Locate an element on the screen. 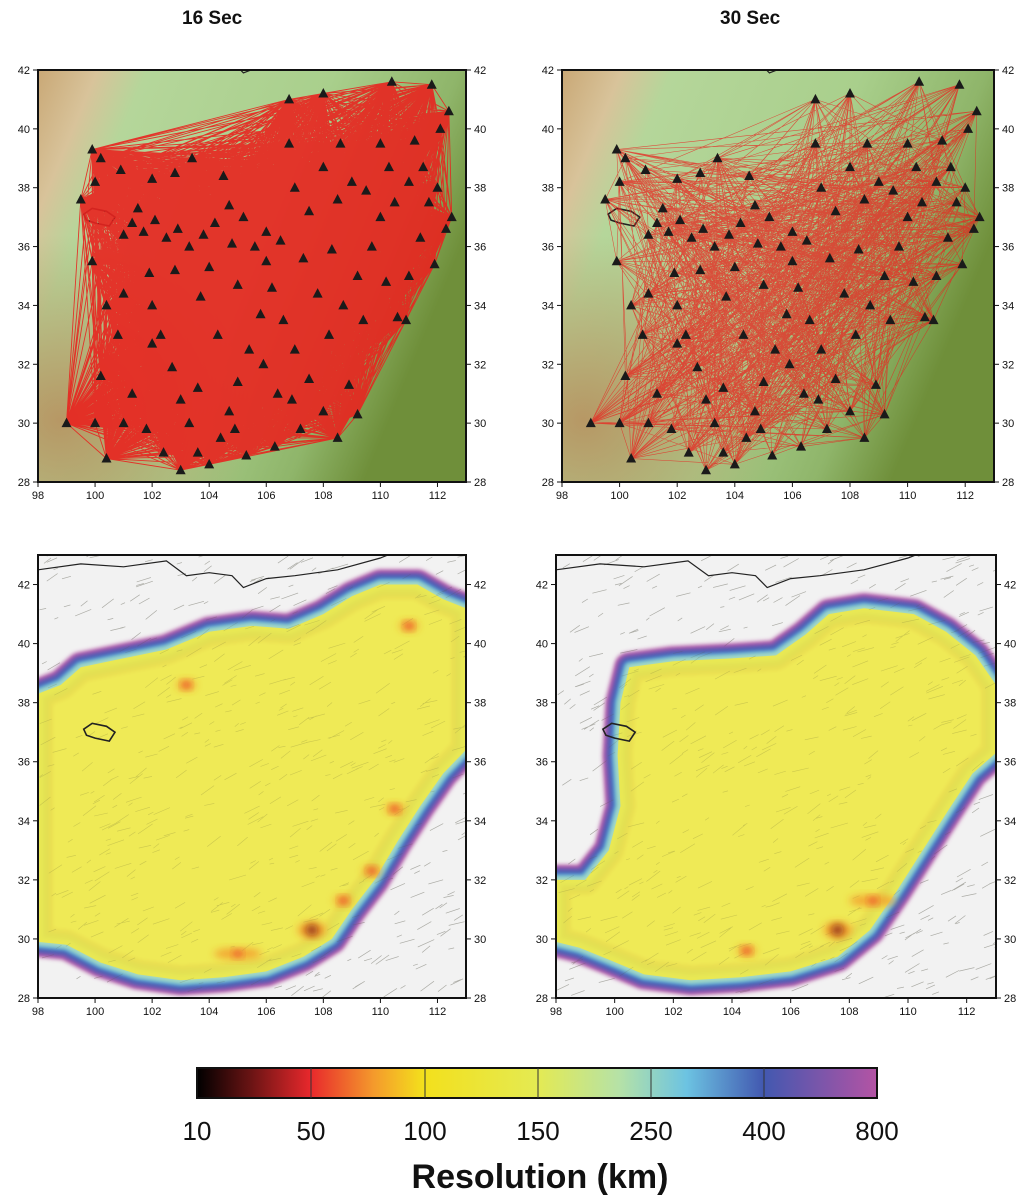 The height and width of the screenshot is (1202, 1027). colorbar-tick-250: 250 is located at coordinates (650, 1131).